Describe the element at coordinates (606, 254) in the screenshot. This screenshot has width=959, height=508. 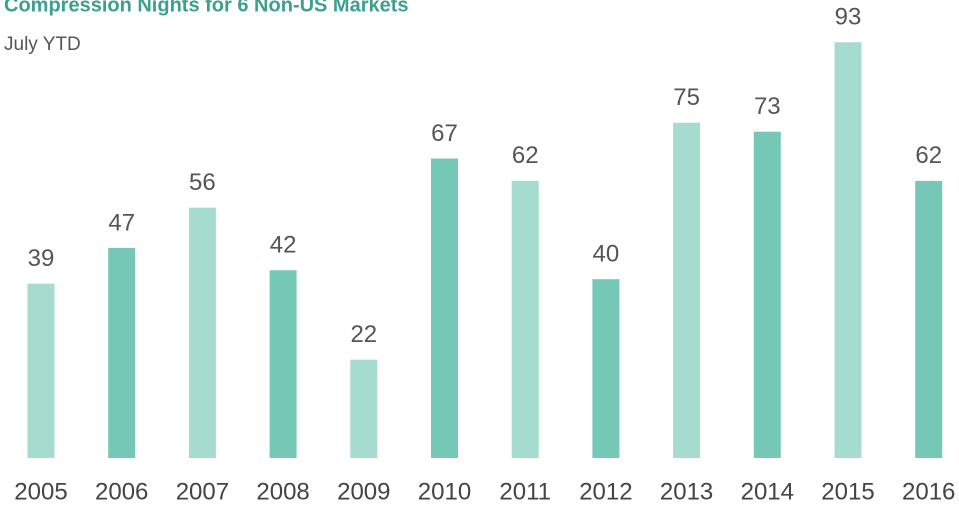
I see `value-label: 40` at that location.